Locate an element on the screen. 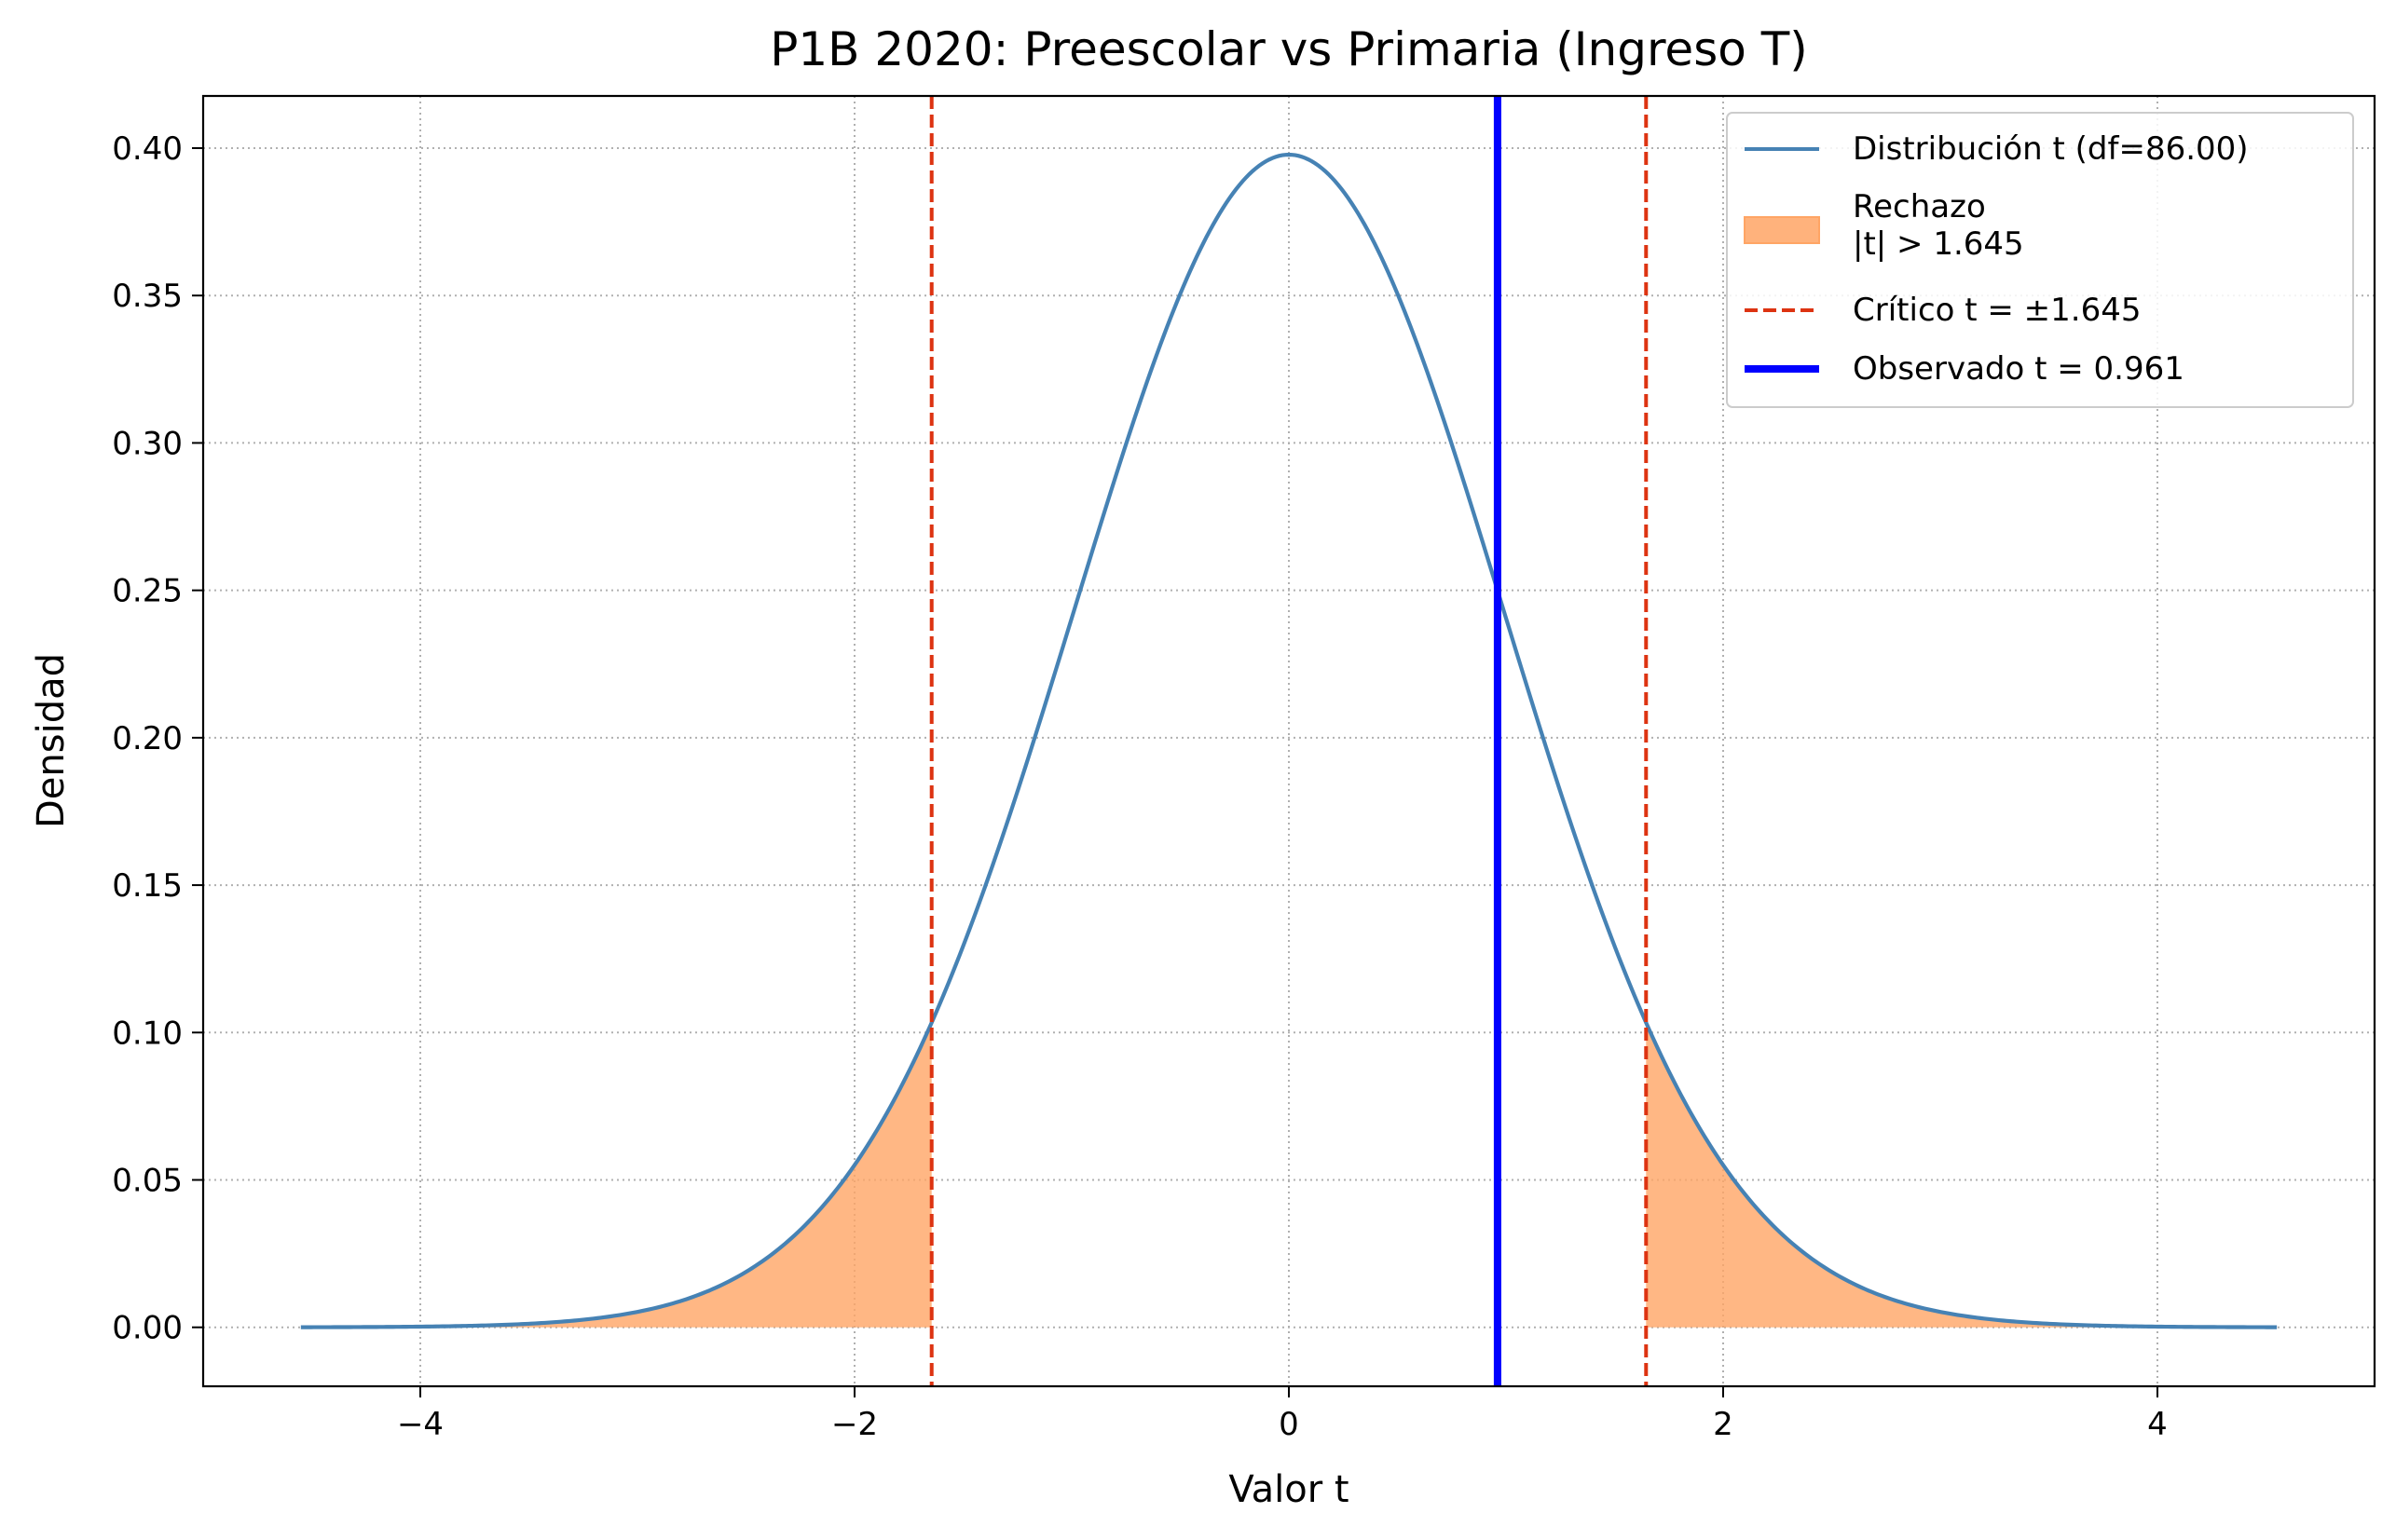 This screenshot has width=2396, height=1540. y-tick-label: 0.40 is located at coordinates (147, 149).